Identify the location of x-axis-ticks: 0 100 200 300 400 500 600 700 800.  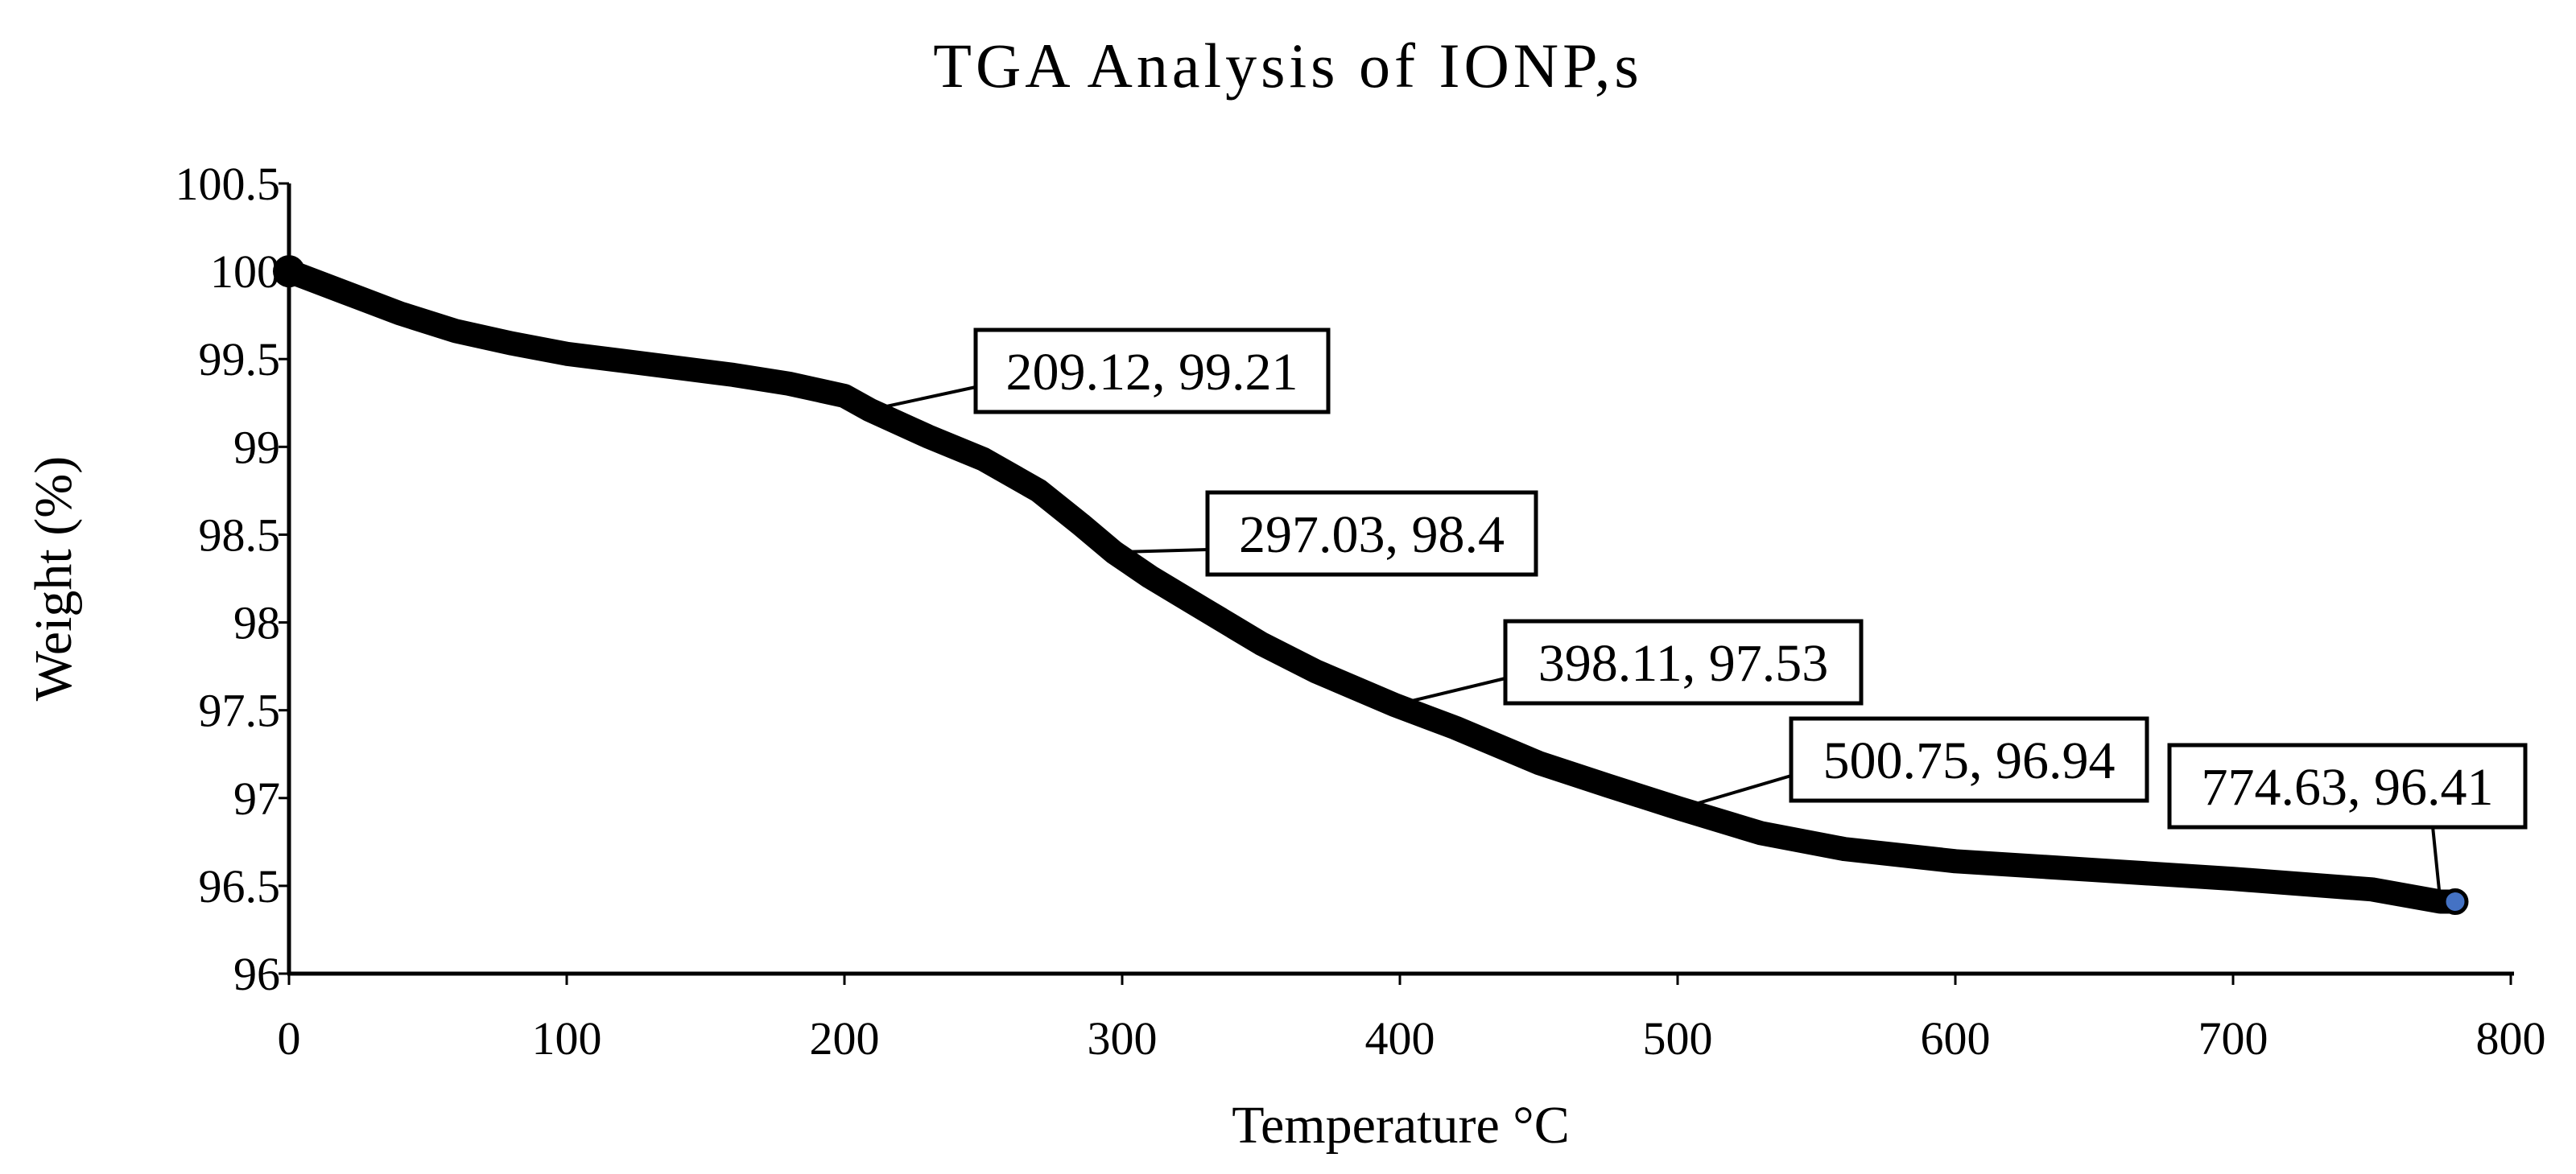
(1412, 1019).